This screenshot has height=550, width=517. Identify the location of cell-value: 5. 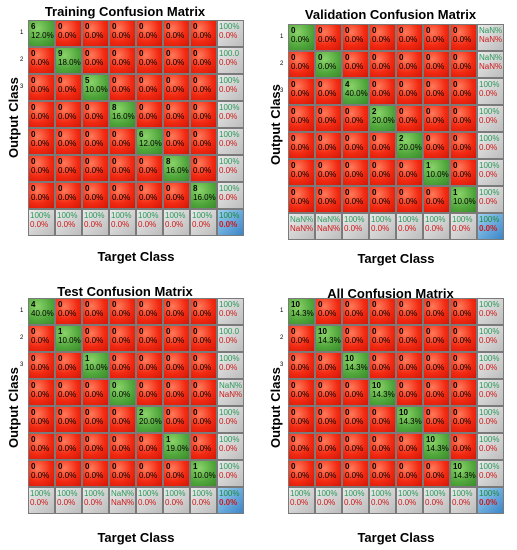
(87, 80).